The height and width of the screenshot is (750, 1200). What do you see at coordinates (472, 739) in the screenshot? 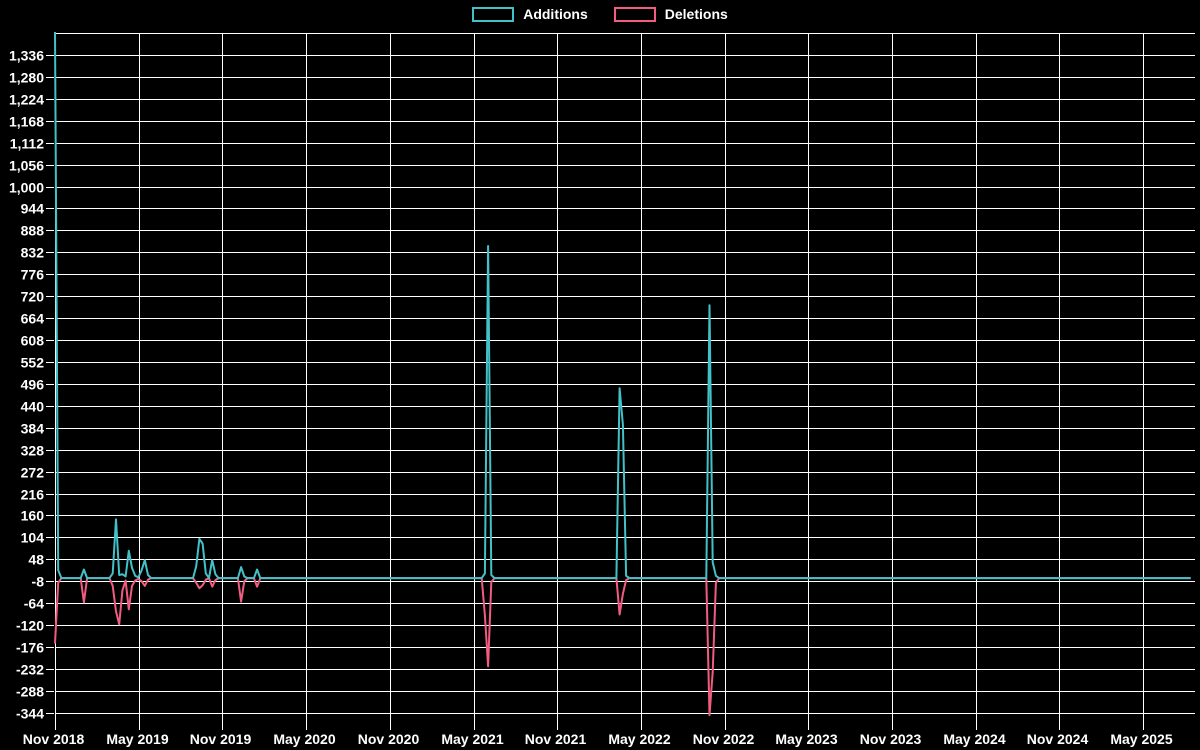
I see `x-axis-label: May 2021` at bounding box center [472, 739].